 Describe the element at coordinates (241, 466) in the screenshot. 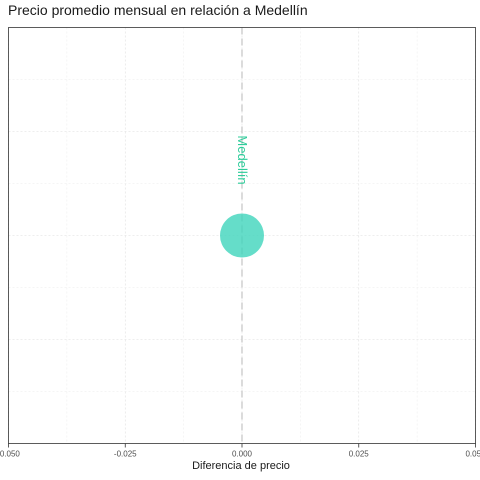

I see `x-axis-label: Diferencia de precio` at that location.